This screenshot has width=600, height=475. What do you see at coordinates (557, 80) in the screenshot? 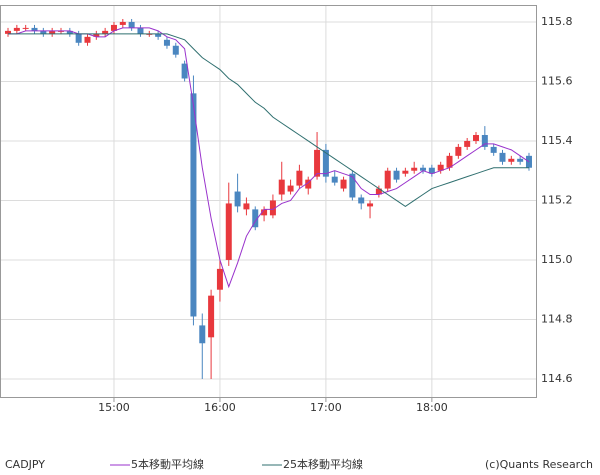
I see `y-tick-label: 115.6` at bounding box center [557, 80].